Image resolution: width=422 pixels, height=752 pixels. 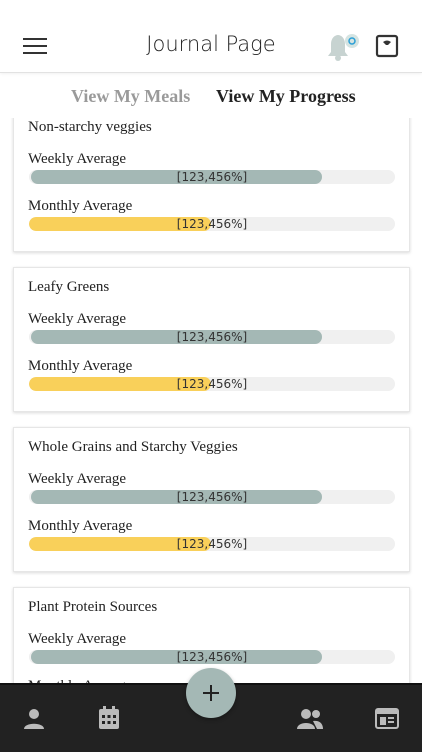 What do you see at coordinates (133, 447) in the screenshot?
I see `card-title: Whole Grains and Starchy Veggies` at bounding box center [133, 447].